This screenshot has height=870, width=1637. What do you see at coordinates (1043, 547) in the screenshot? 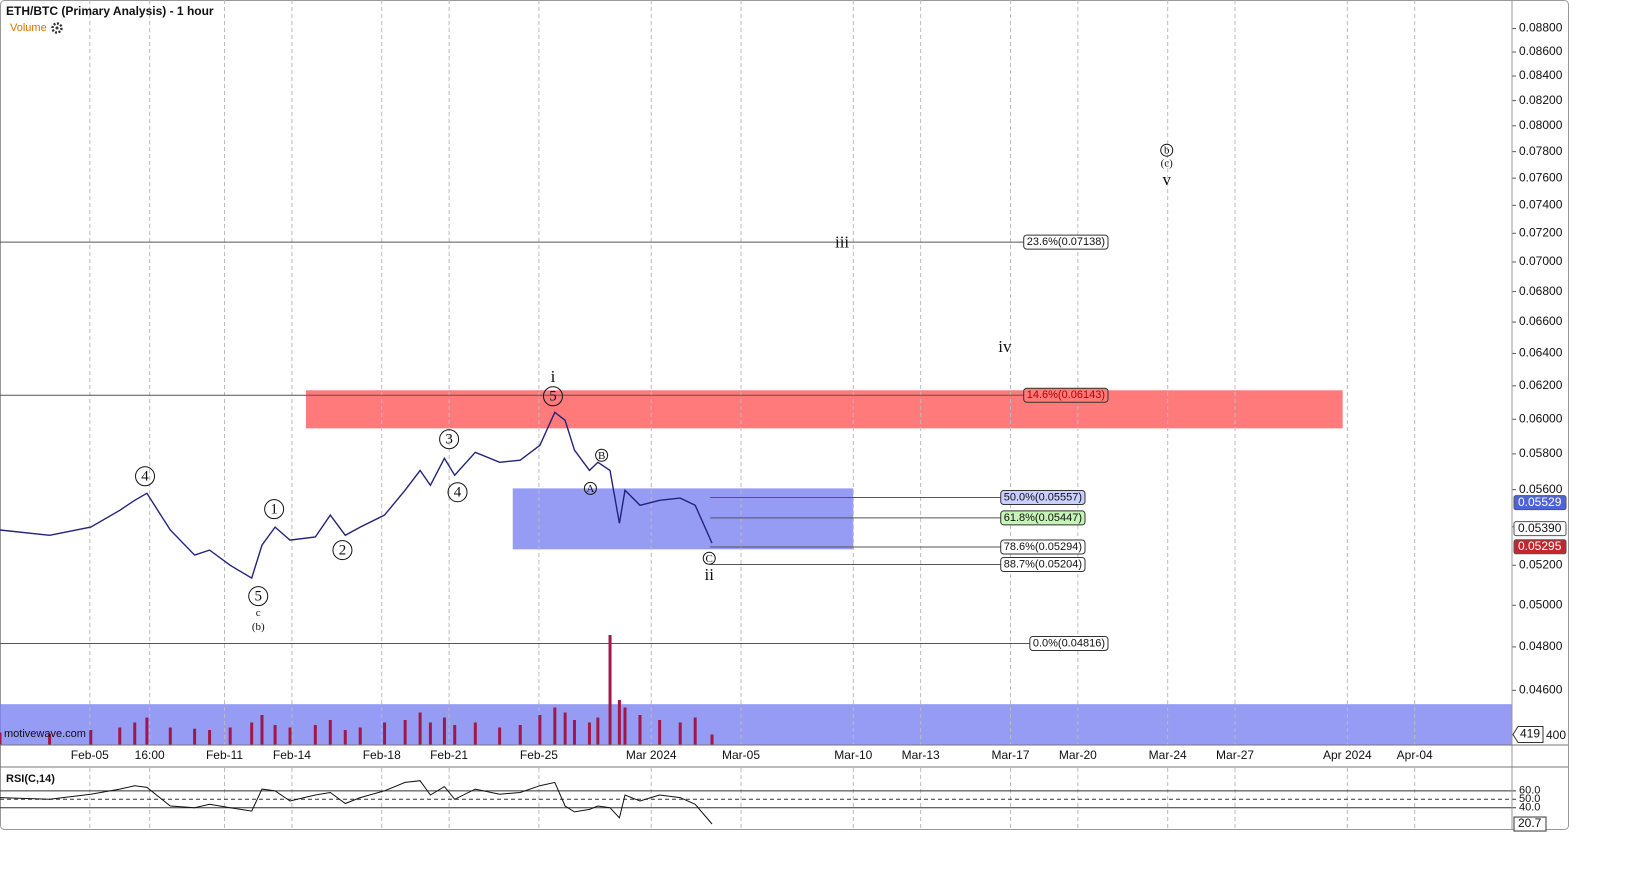
I see `fib-label: 78.6%(0.05294)` at bounding box center [1043, 547].